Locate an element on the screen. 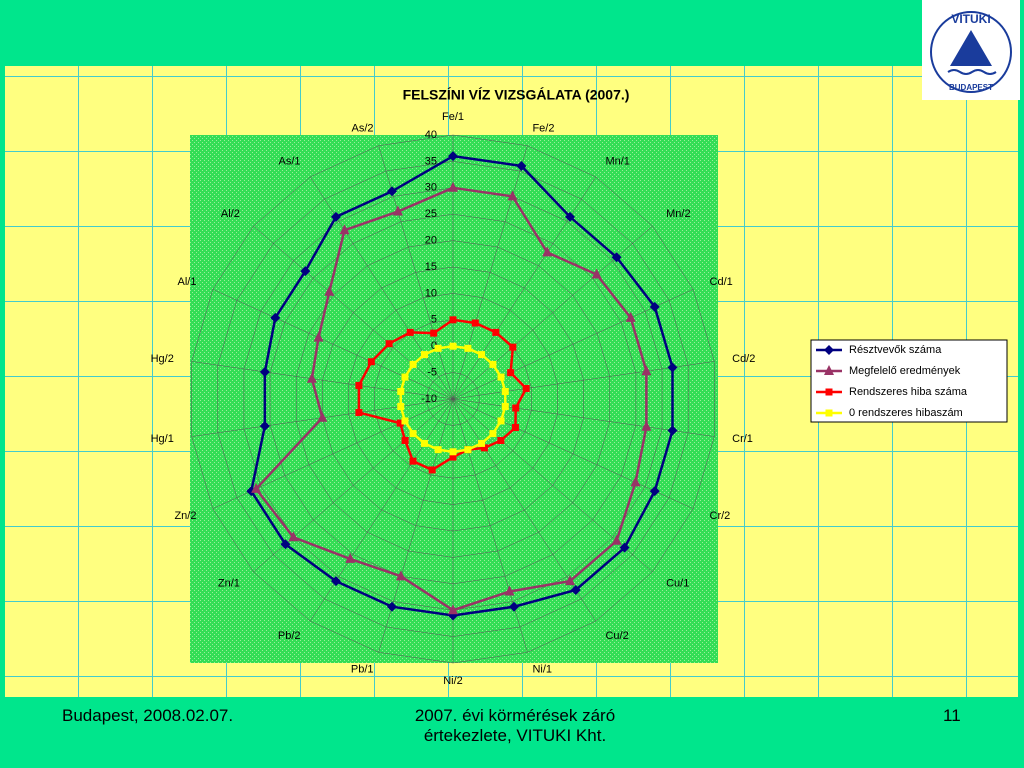  category-label: Cd/2 is located at coordinates (743, 359).